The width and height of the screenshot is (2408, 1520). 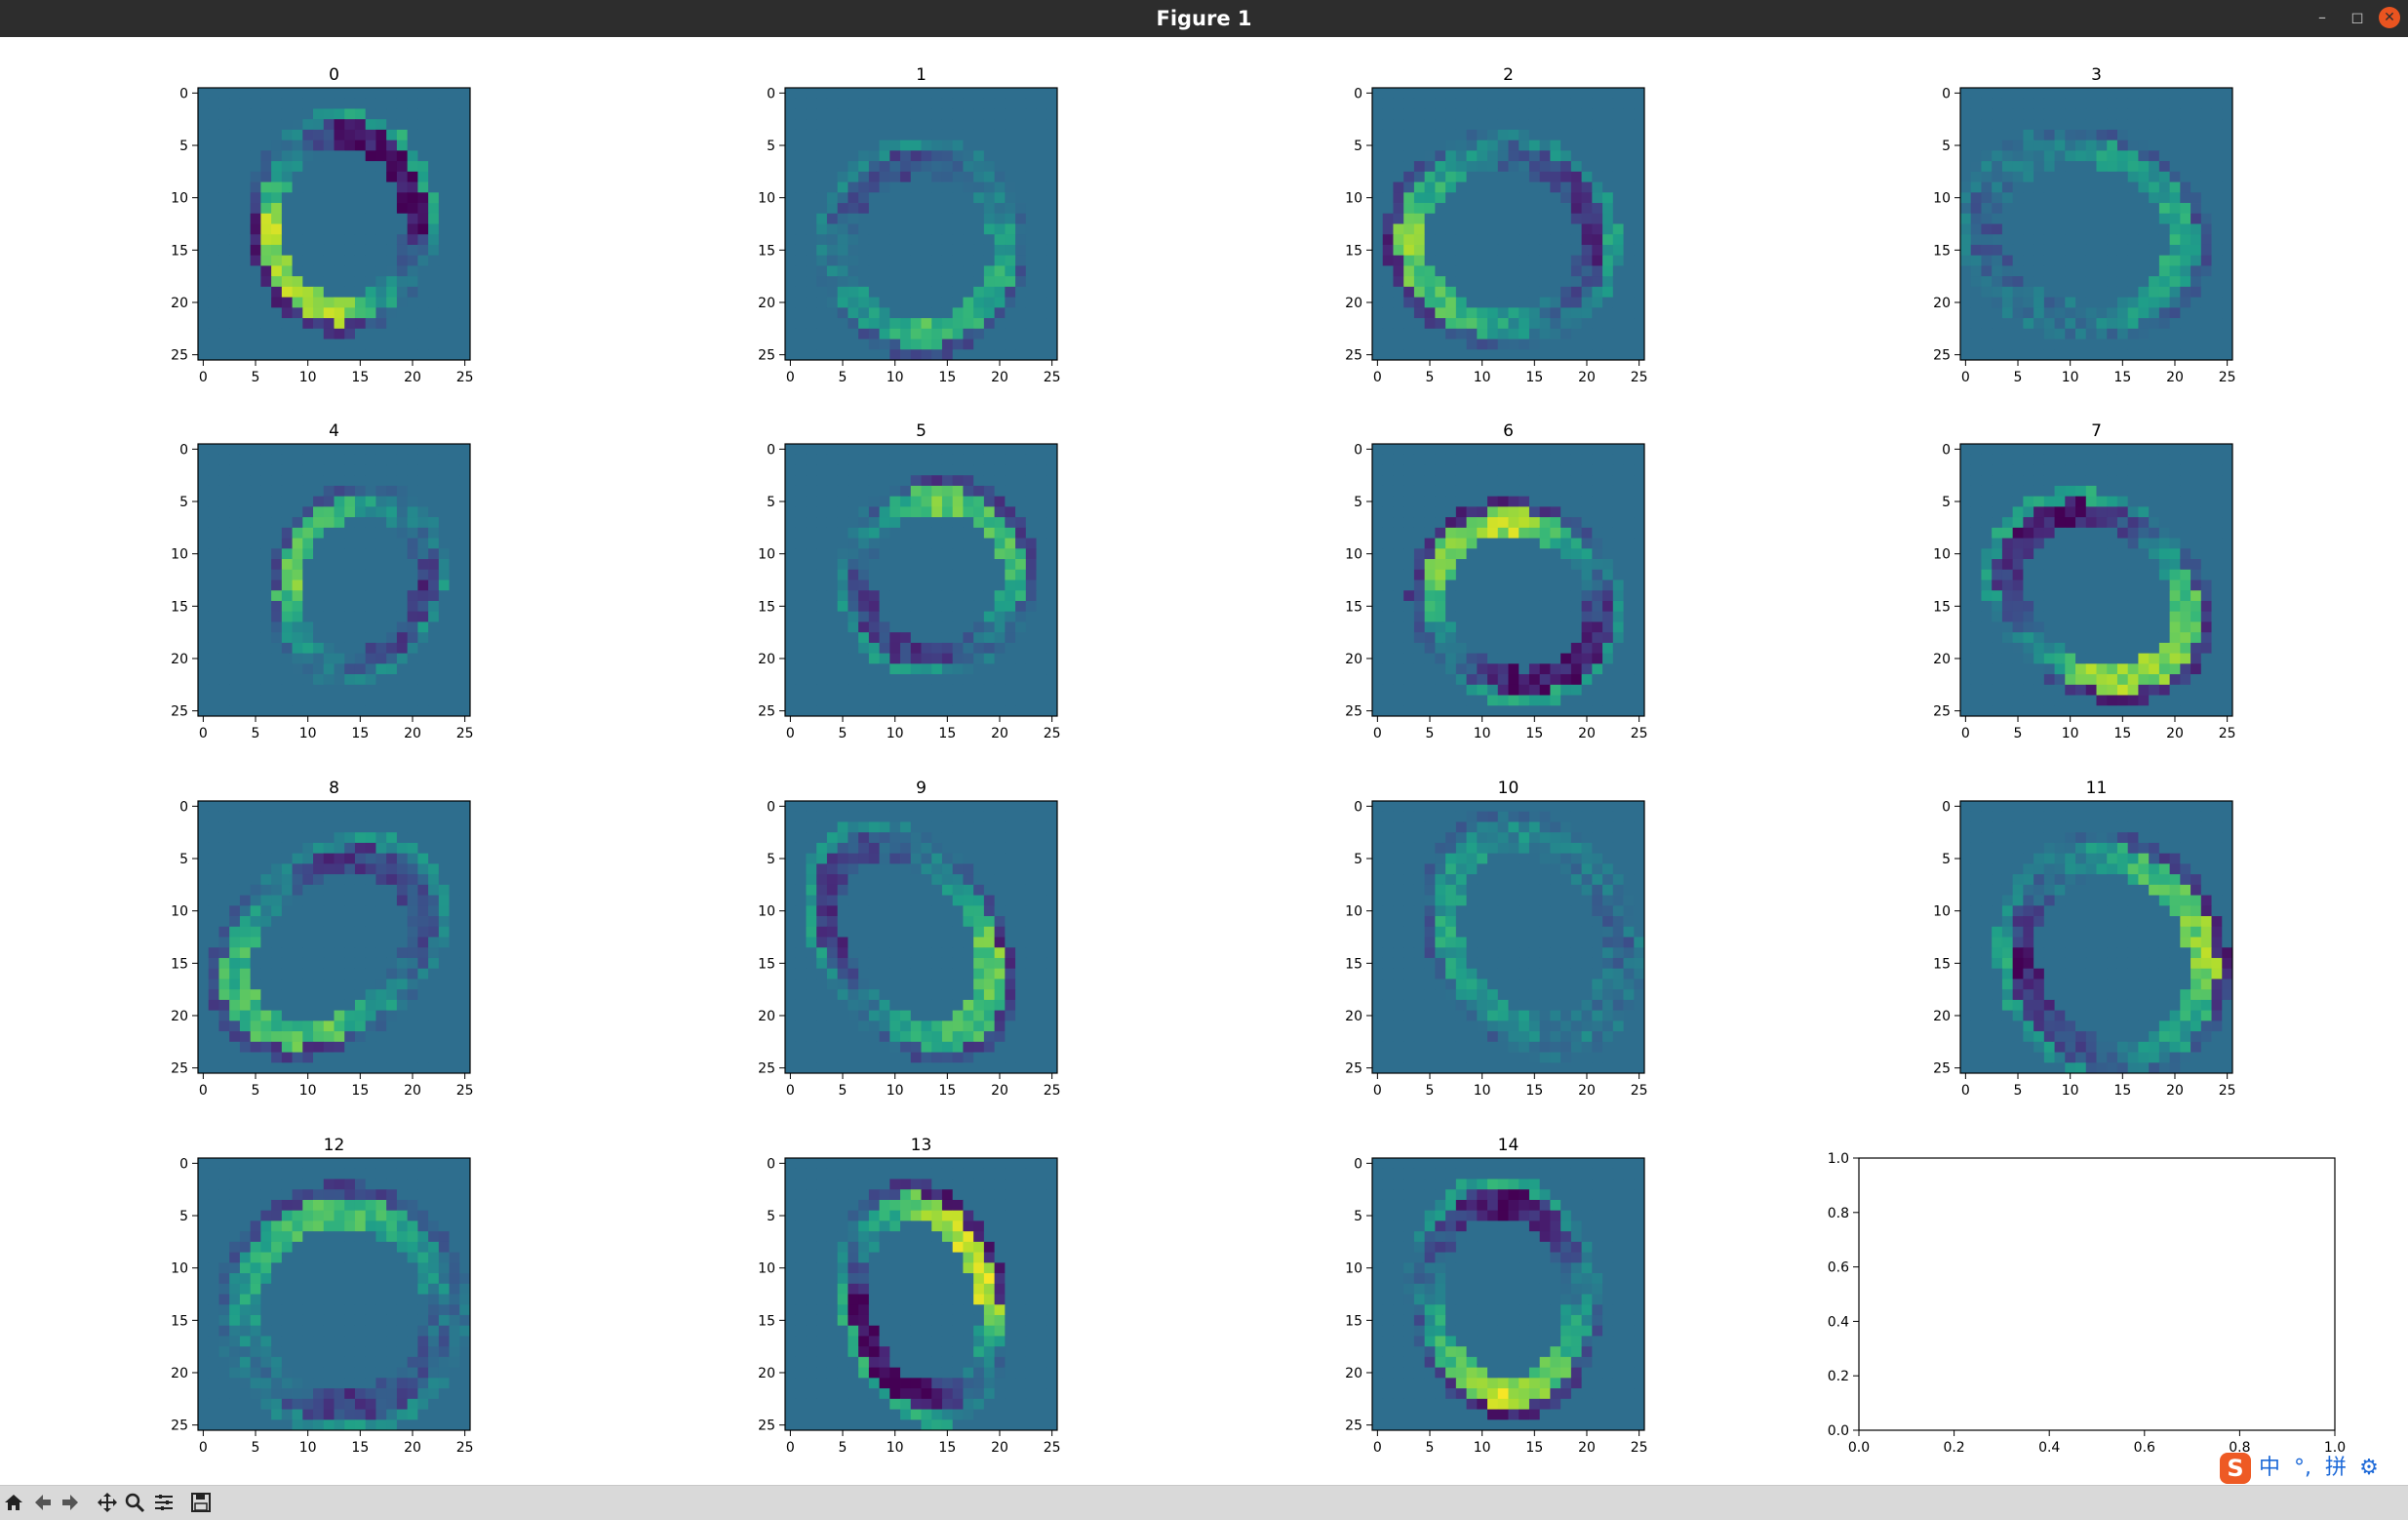 I want to click on minimize-button: –, so click(x=2322, y=17).